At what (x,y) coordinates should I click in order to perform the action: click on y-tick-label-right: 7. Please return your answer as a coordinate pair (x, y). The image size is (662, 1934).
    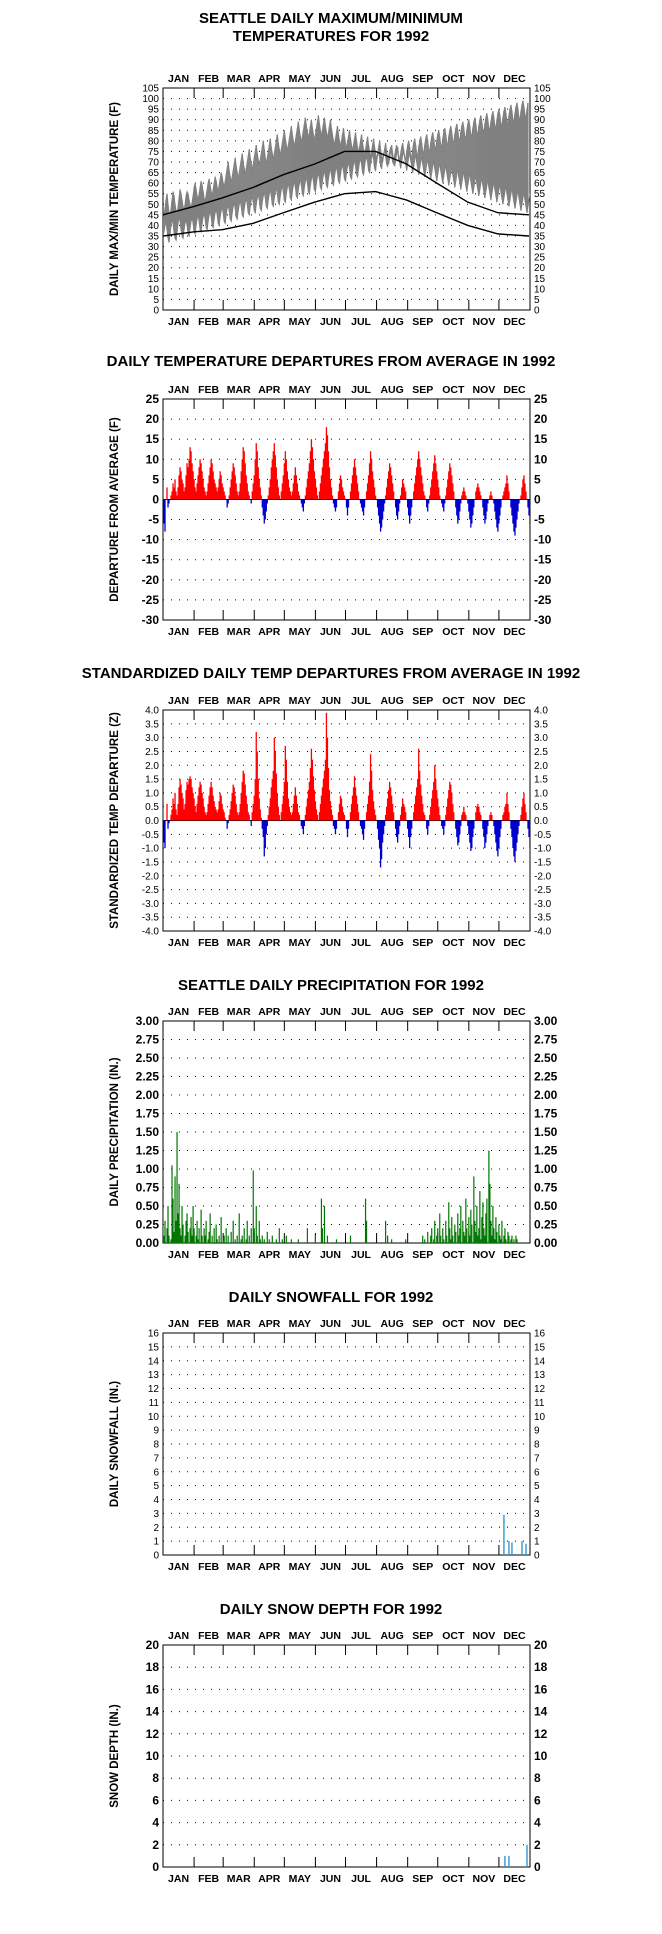
    Looking at the image, I should click on (537, 1458).